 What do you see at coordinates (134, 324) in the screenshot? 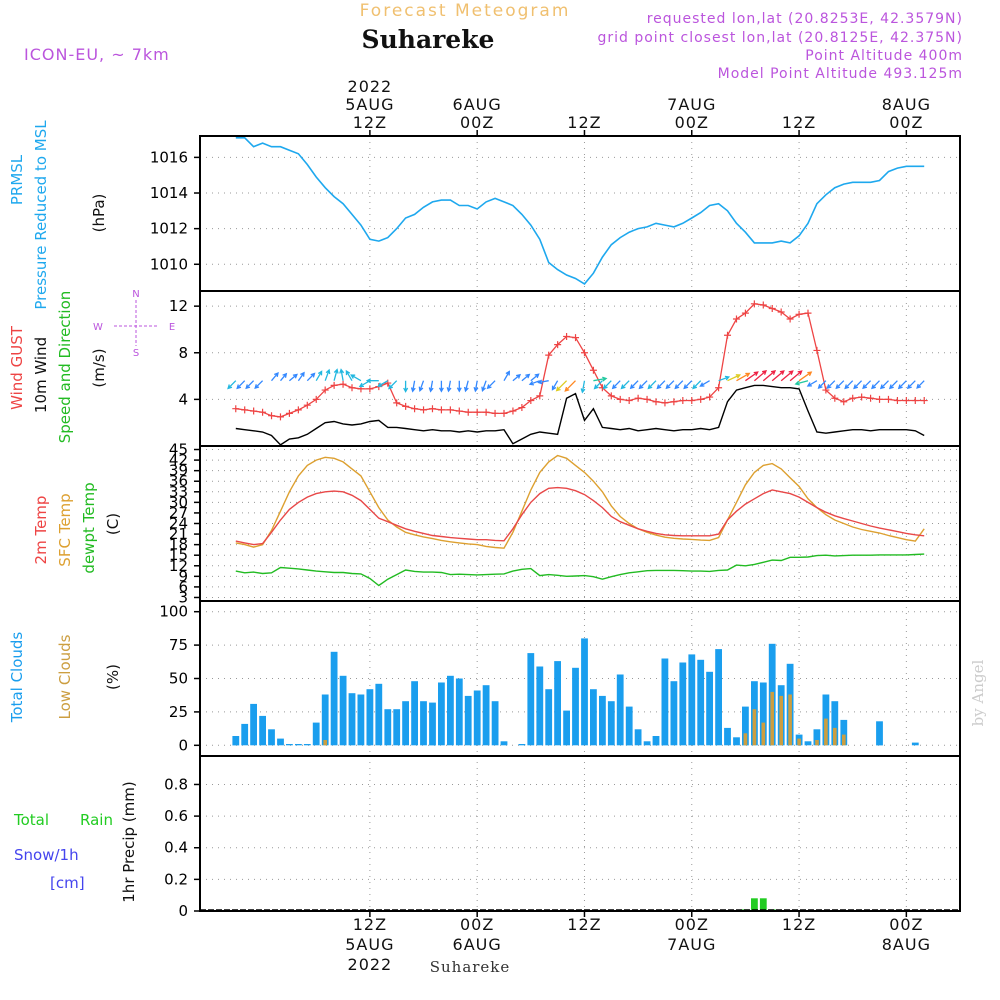
I see `compass-rose: N S E W` at bounding box center [134, 324].